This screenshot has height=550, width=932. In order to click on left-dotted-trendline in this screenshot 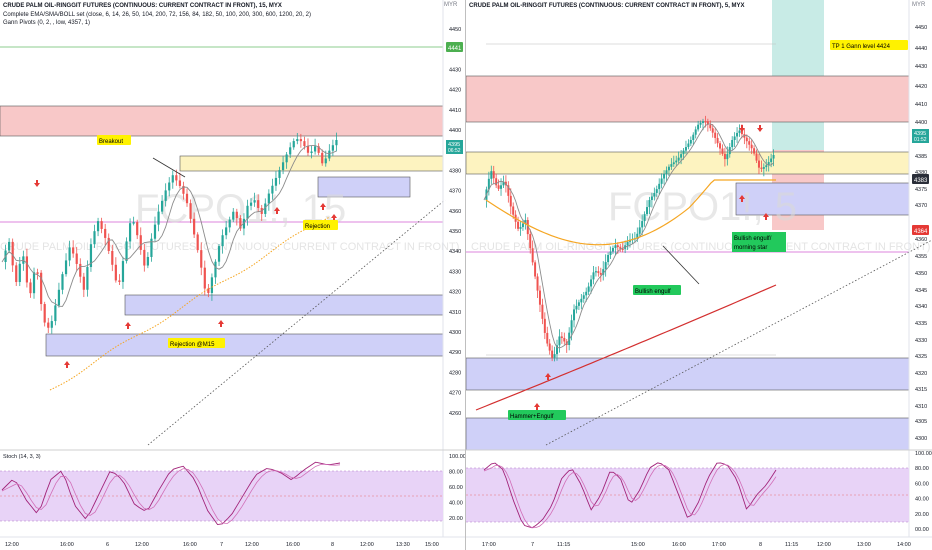, I will do `click(296, 322)`.